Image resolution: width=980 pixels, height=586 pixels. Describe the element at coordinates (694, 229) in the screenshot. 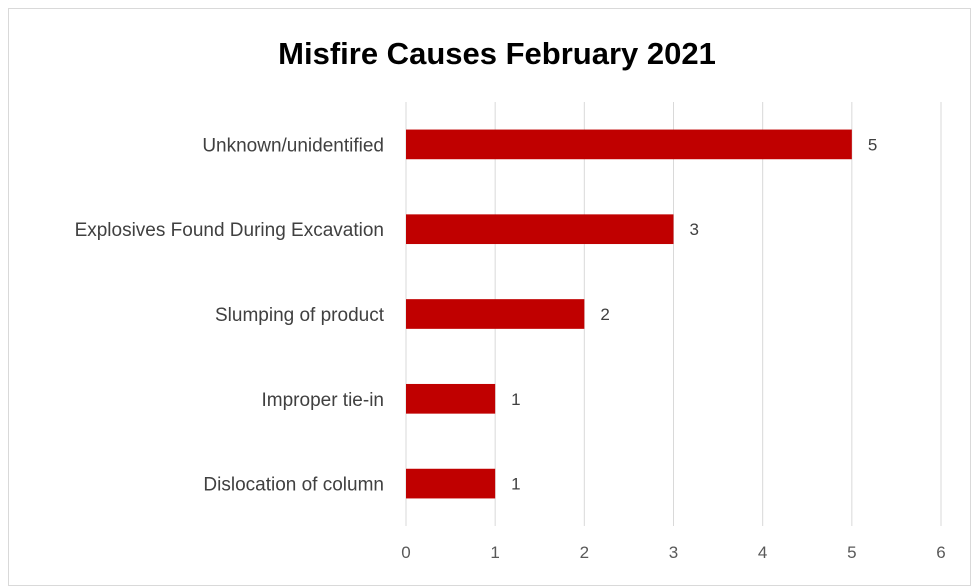

I see `data-label: 3` at that location.